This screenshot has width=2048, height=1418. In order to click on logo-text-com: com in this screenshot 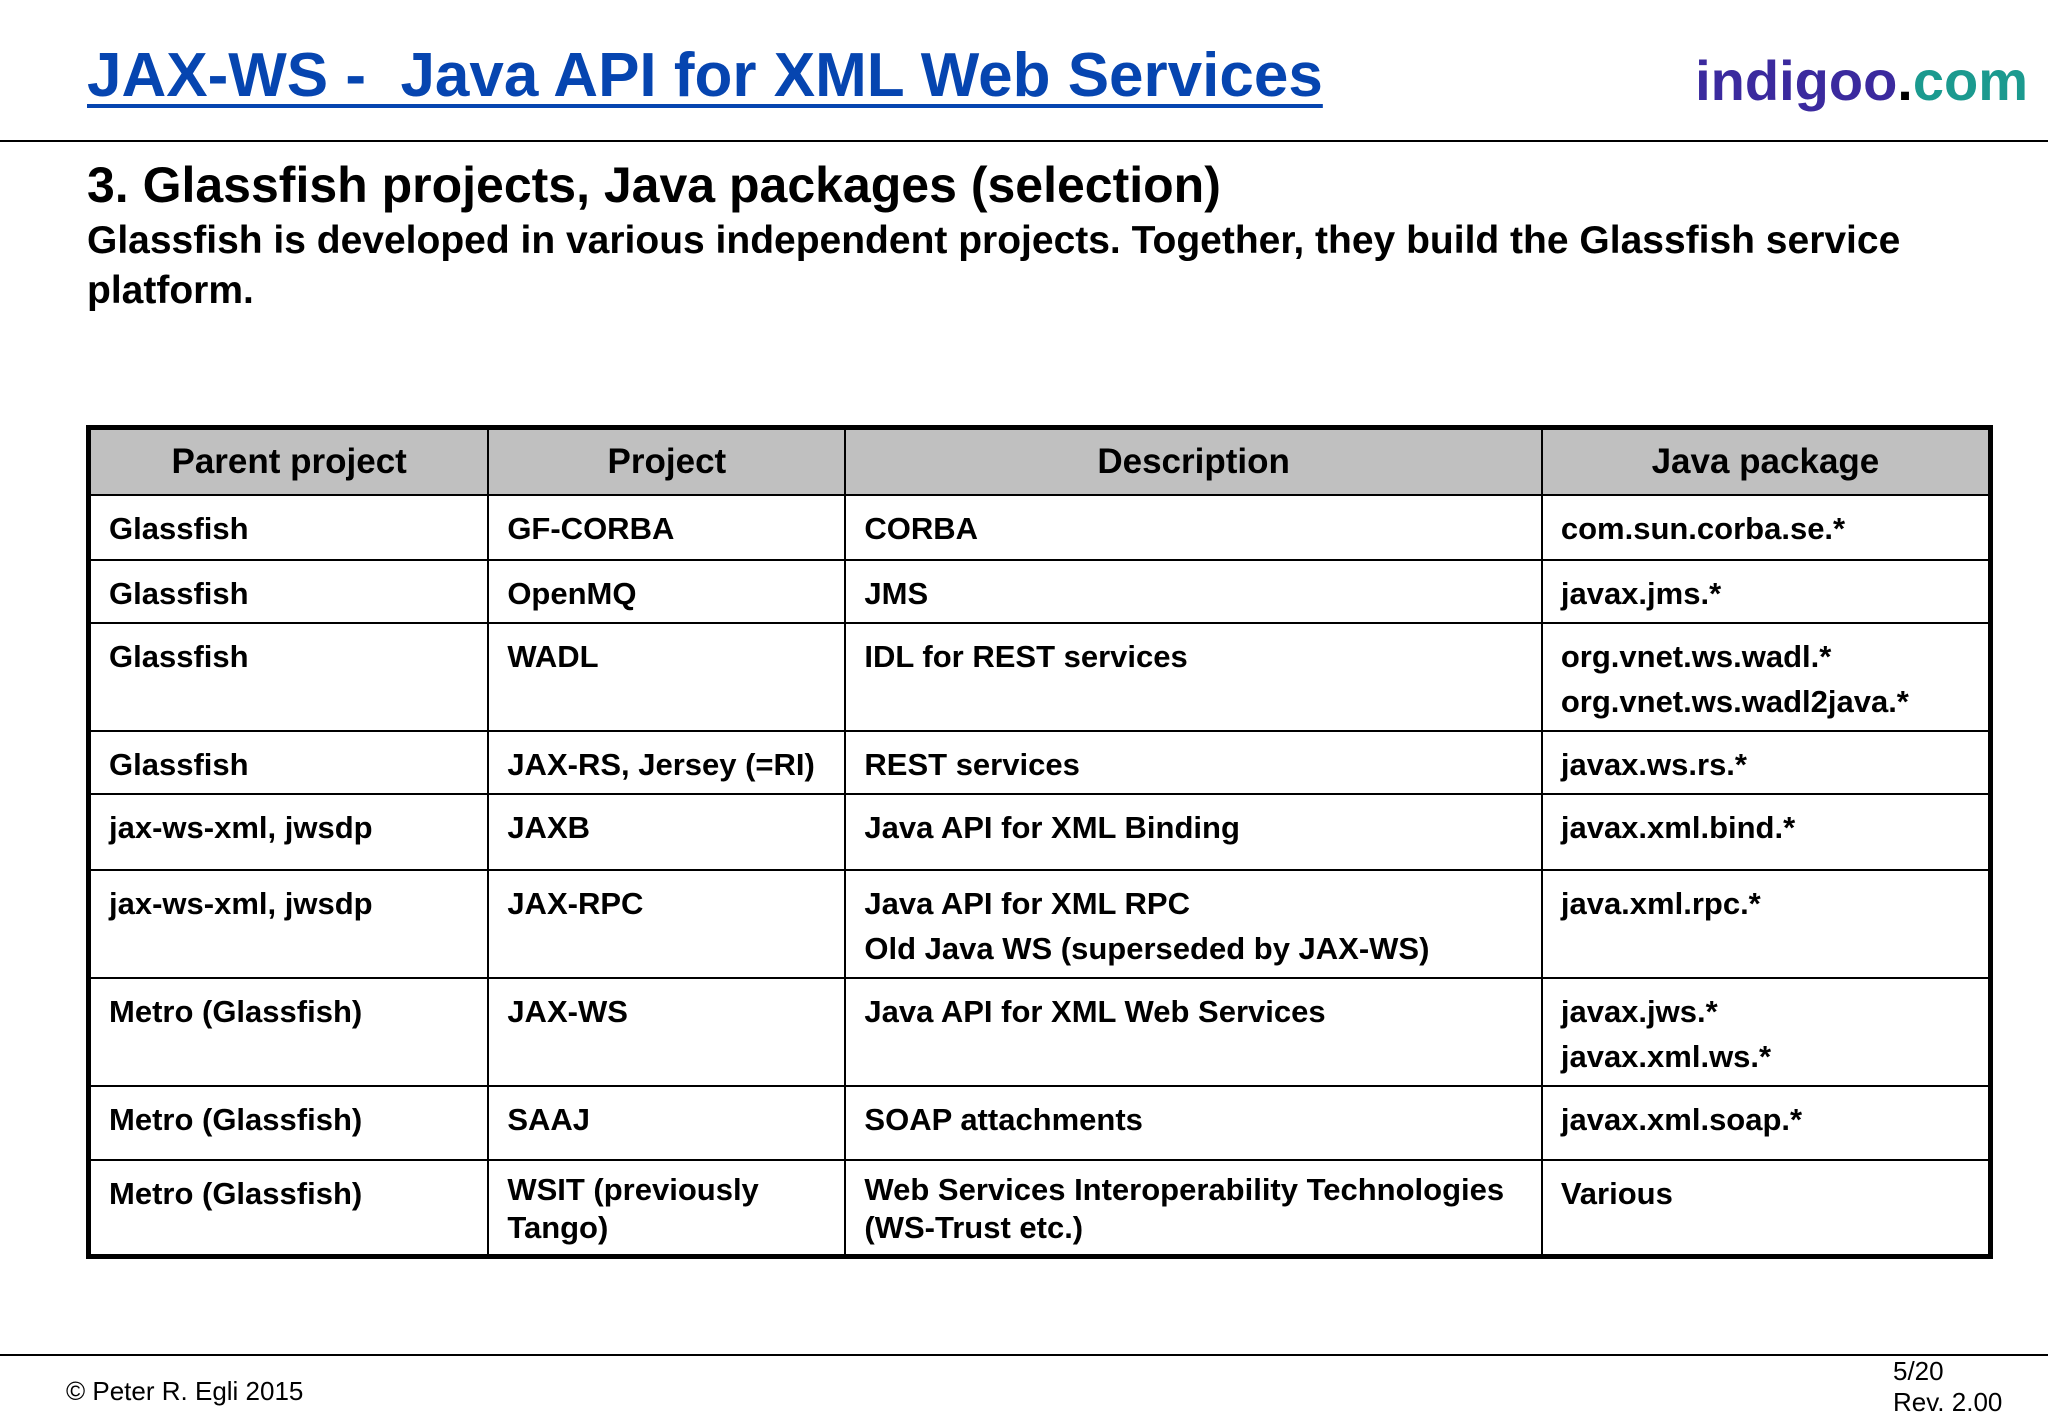, I will do `click(1970, 80)`.